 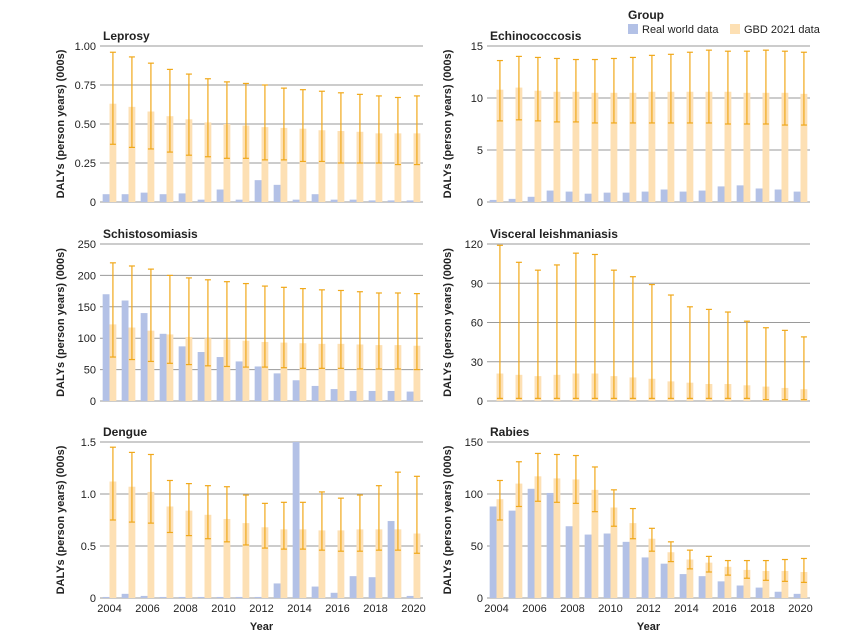 What do you see at coordinates (126, 36) in the screenshot?
I see `panel-title: Leprosy` at bounding box center [126, 36].